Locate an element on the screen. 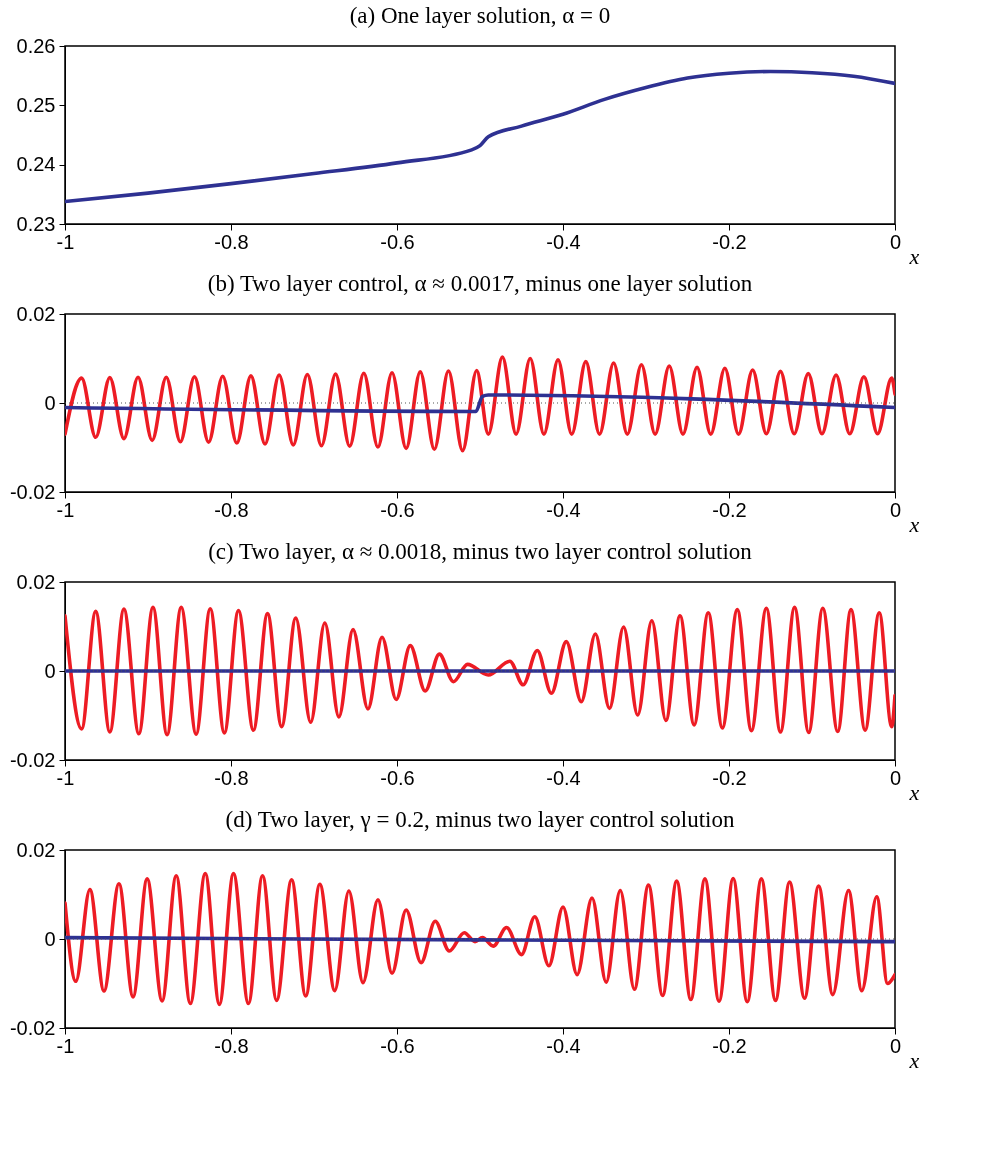 Image resolution: width=988 pixels, height=1161 pixels. y-tick-label: 0.26 is located at coordinates (36, 45).